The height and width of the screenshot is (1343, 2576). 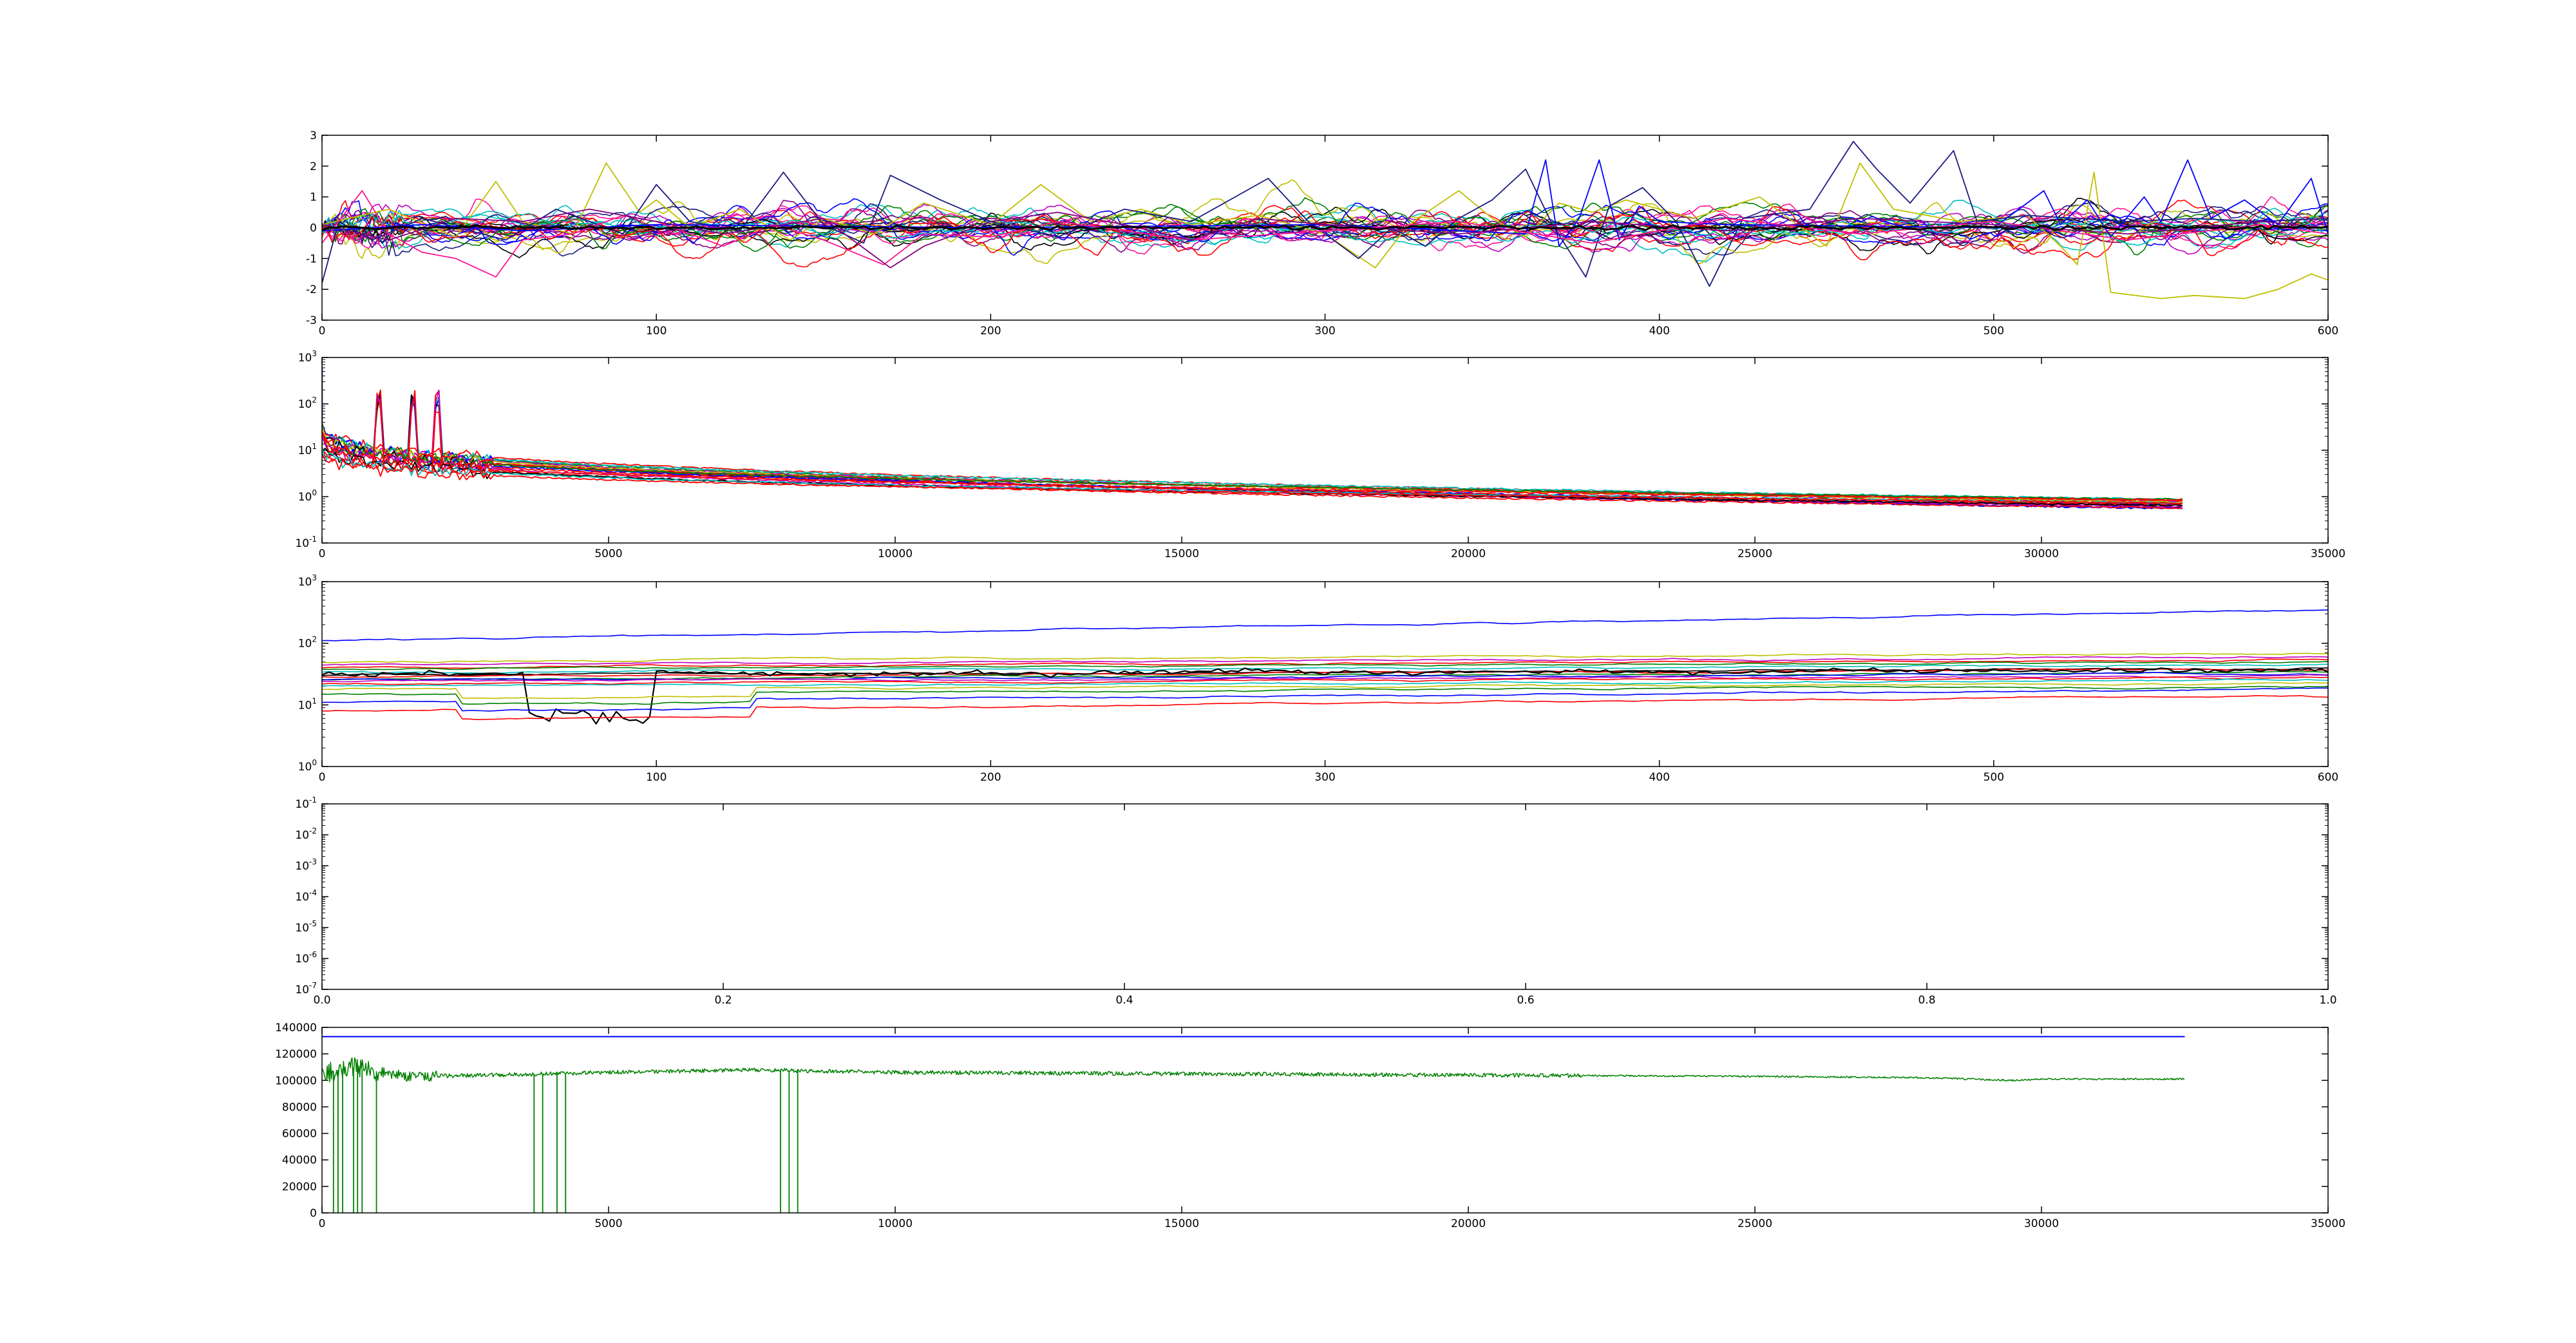 What do you see at coordinates (1313, 496) in the screenshot?
I see `y-tick: 100` at bounding box center [1313, 496].